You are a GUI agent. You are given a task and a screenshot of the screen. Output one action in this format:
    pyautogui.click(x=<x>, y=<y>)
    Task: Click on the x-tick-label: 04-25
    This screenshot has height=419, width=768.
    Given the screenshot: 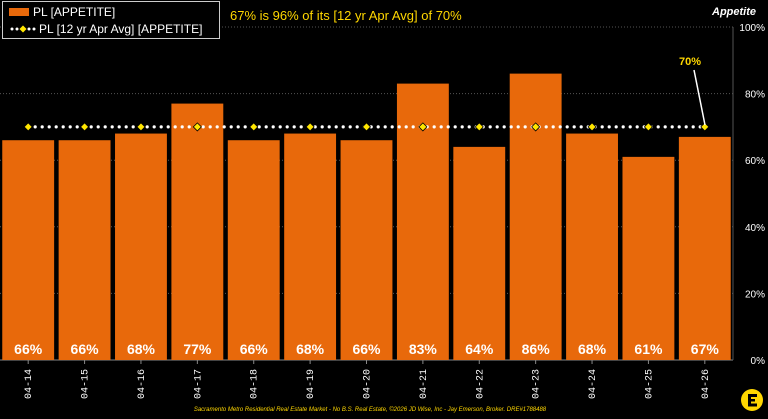 What is the action you would take?
    pyautogui.click(x=649, y=384)
    